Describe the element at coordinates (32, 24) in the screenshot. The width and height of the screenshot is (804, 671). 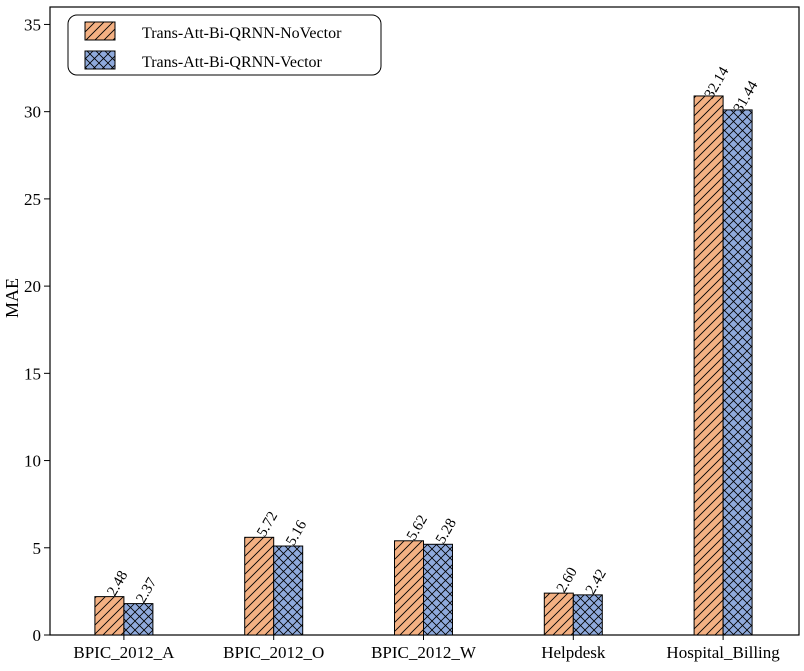
I see `y-tick-label: 35` at that location.